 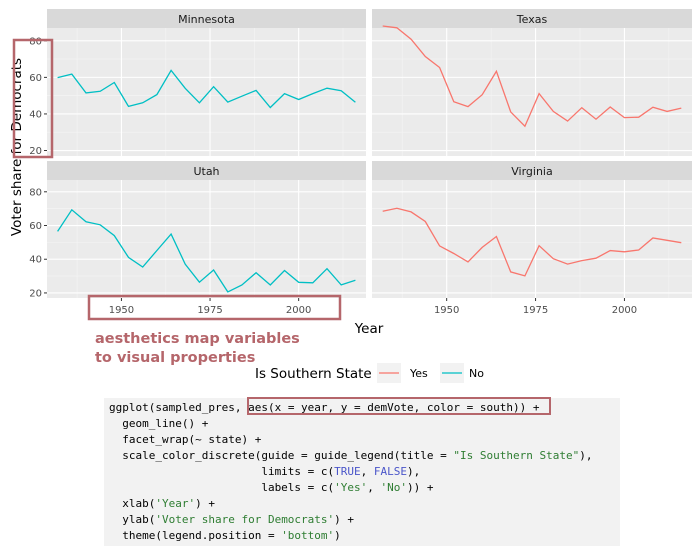 What do you see at coordinates (418, 373) in the screenshot?
I see `legend-label-yes: Yes` at bounding box center [418, 373].